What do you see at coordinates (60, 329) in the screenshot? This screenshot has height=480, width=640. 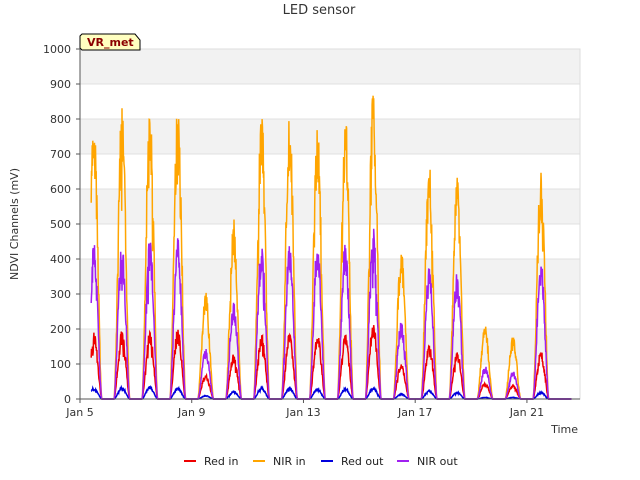 I see `y-tick-label: 200` at bounding box center [60, 329].